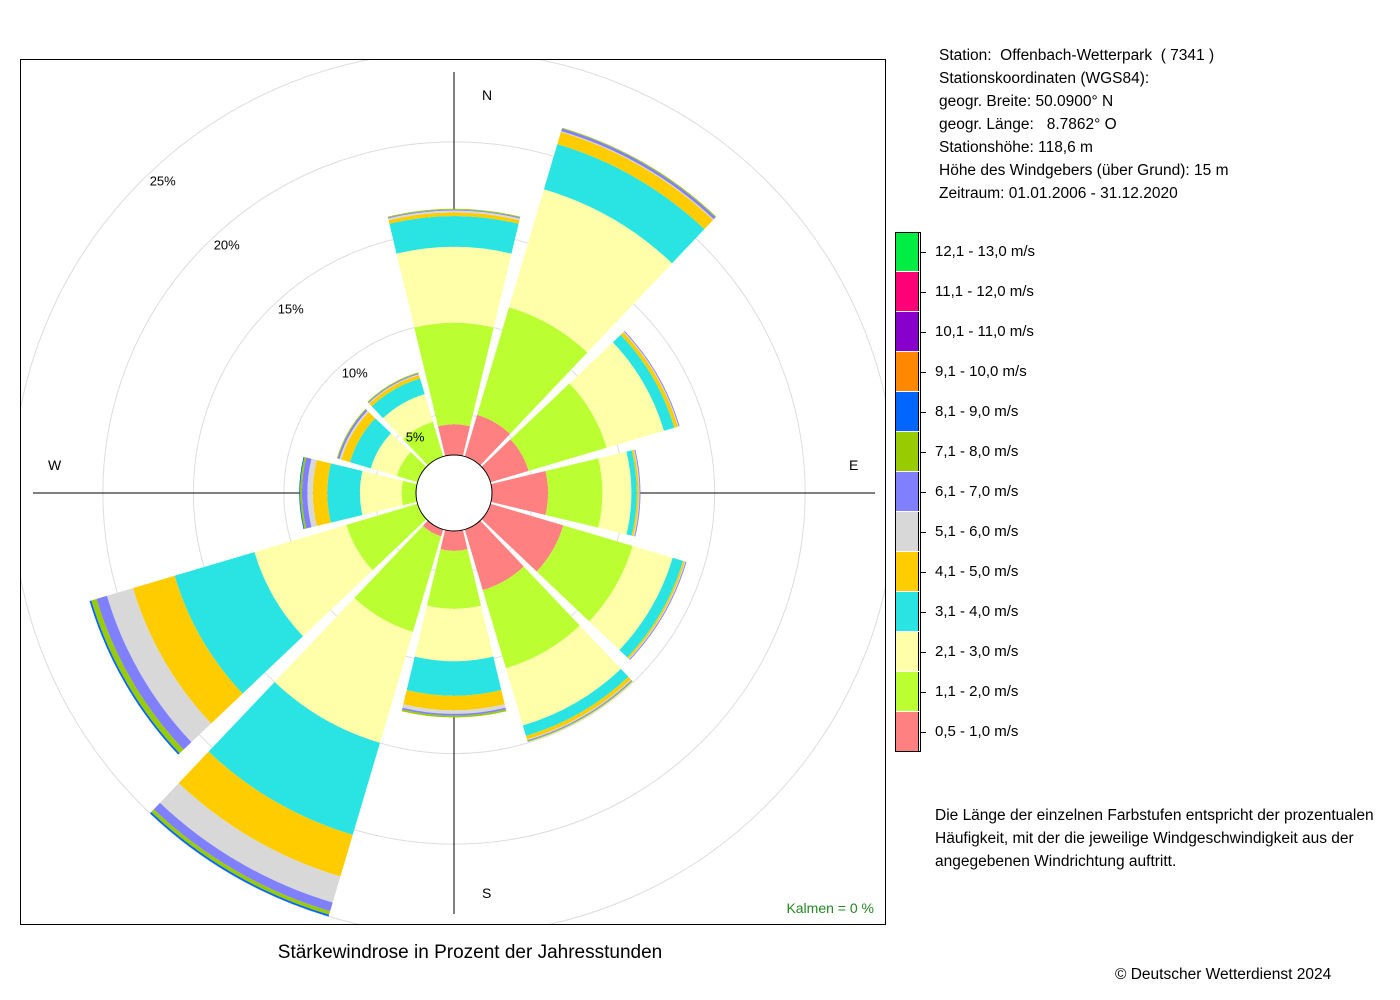  Describe the element at coordinates (1095, 612) in the screenshot. I see `legend-item: 3,1 - 4,0 m/s` at that location.